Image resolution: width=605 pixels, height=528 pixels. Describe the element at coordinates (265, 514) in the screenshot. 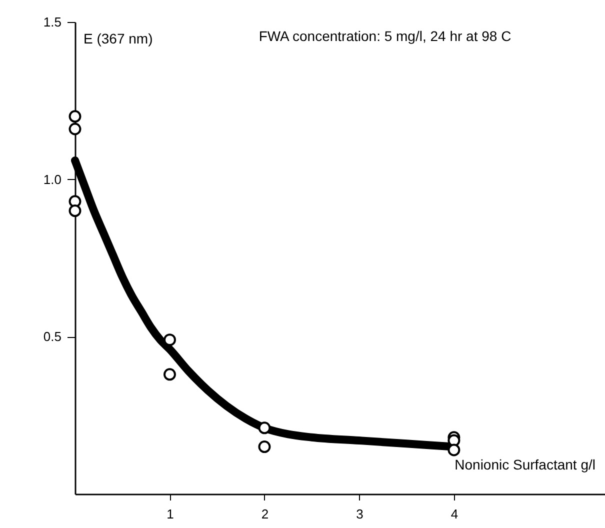

I see `x-tick-label: 2` at that location.